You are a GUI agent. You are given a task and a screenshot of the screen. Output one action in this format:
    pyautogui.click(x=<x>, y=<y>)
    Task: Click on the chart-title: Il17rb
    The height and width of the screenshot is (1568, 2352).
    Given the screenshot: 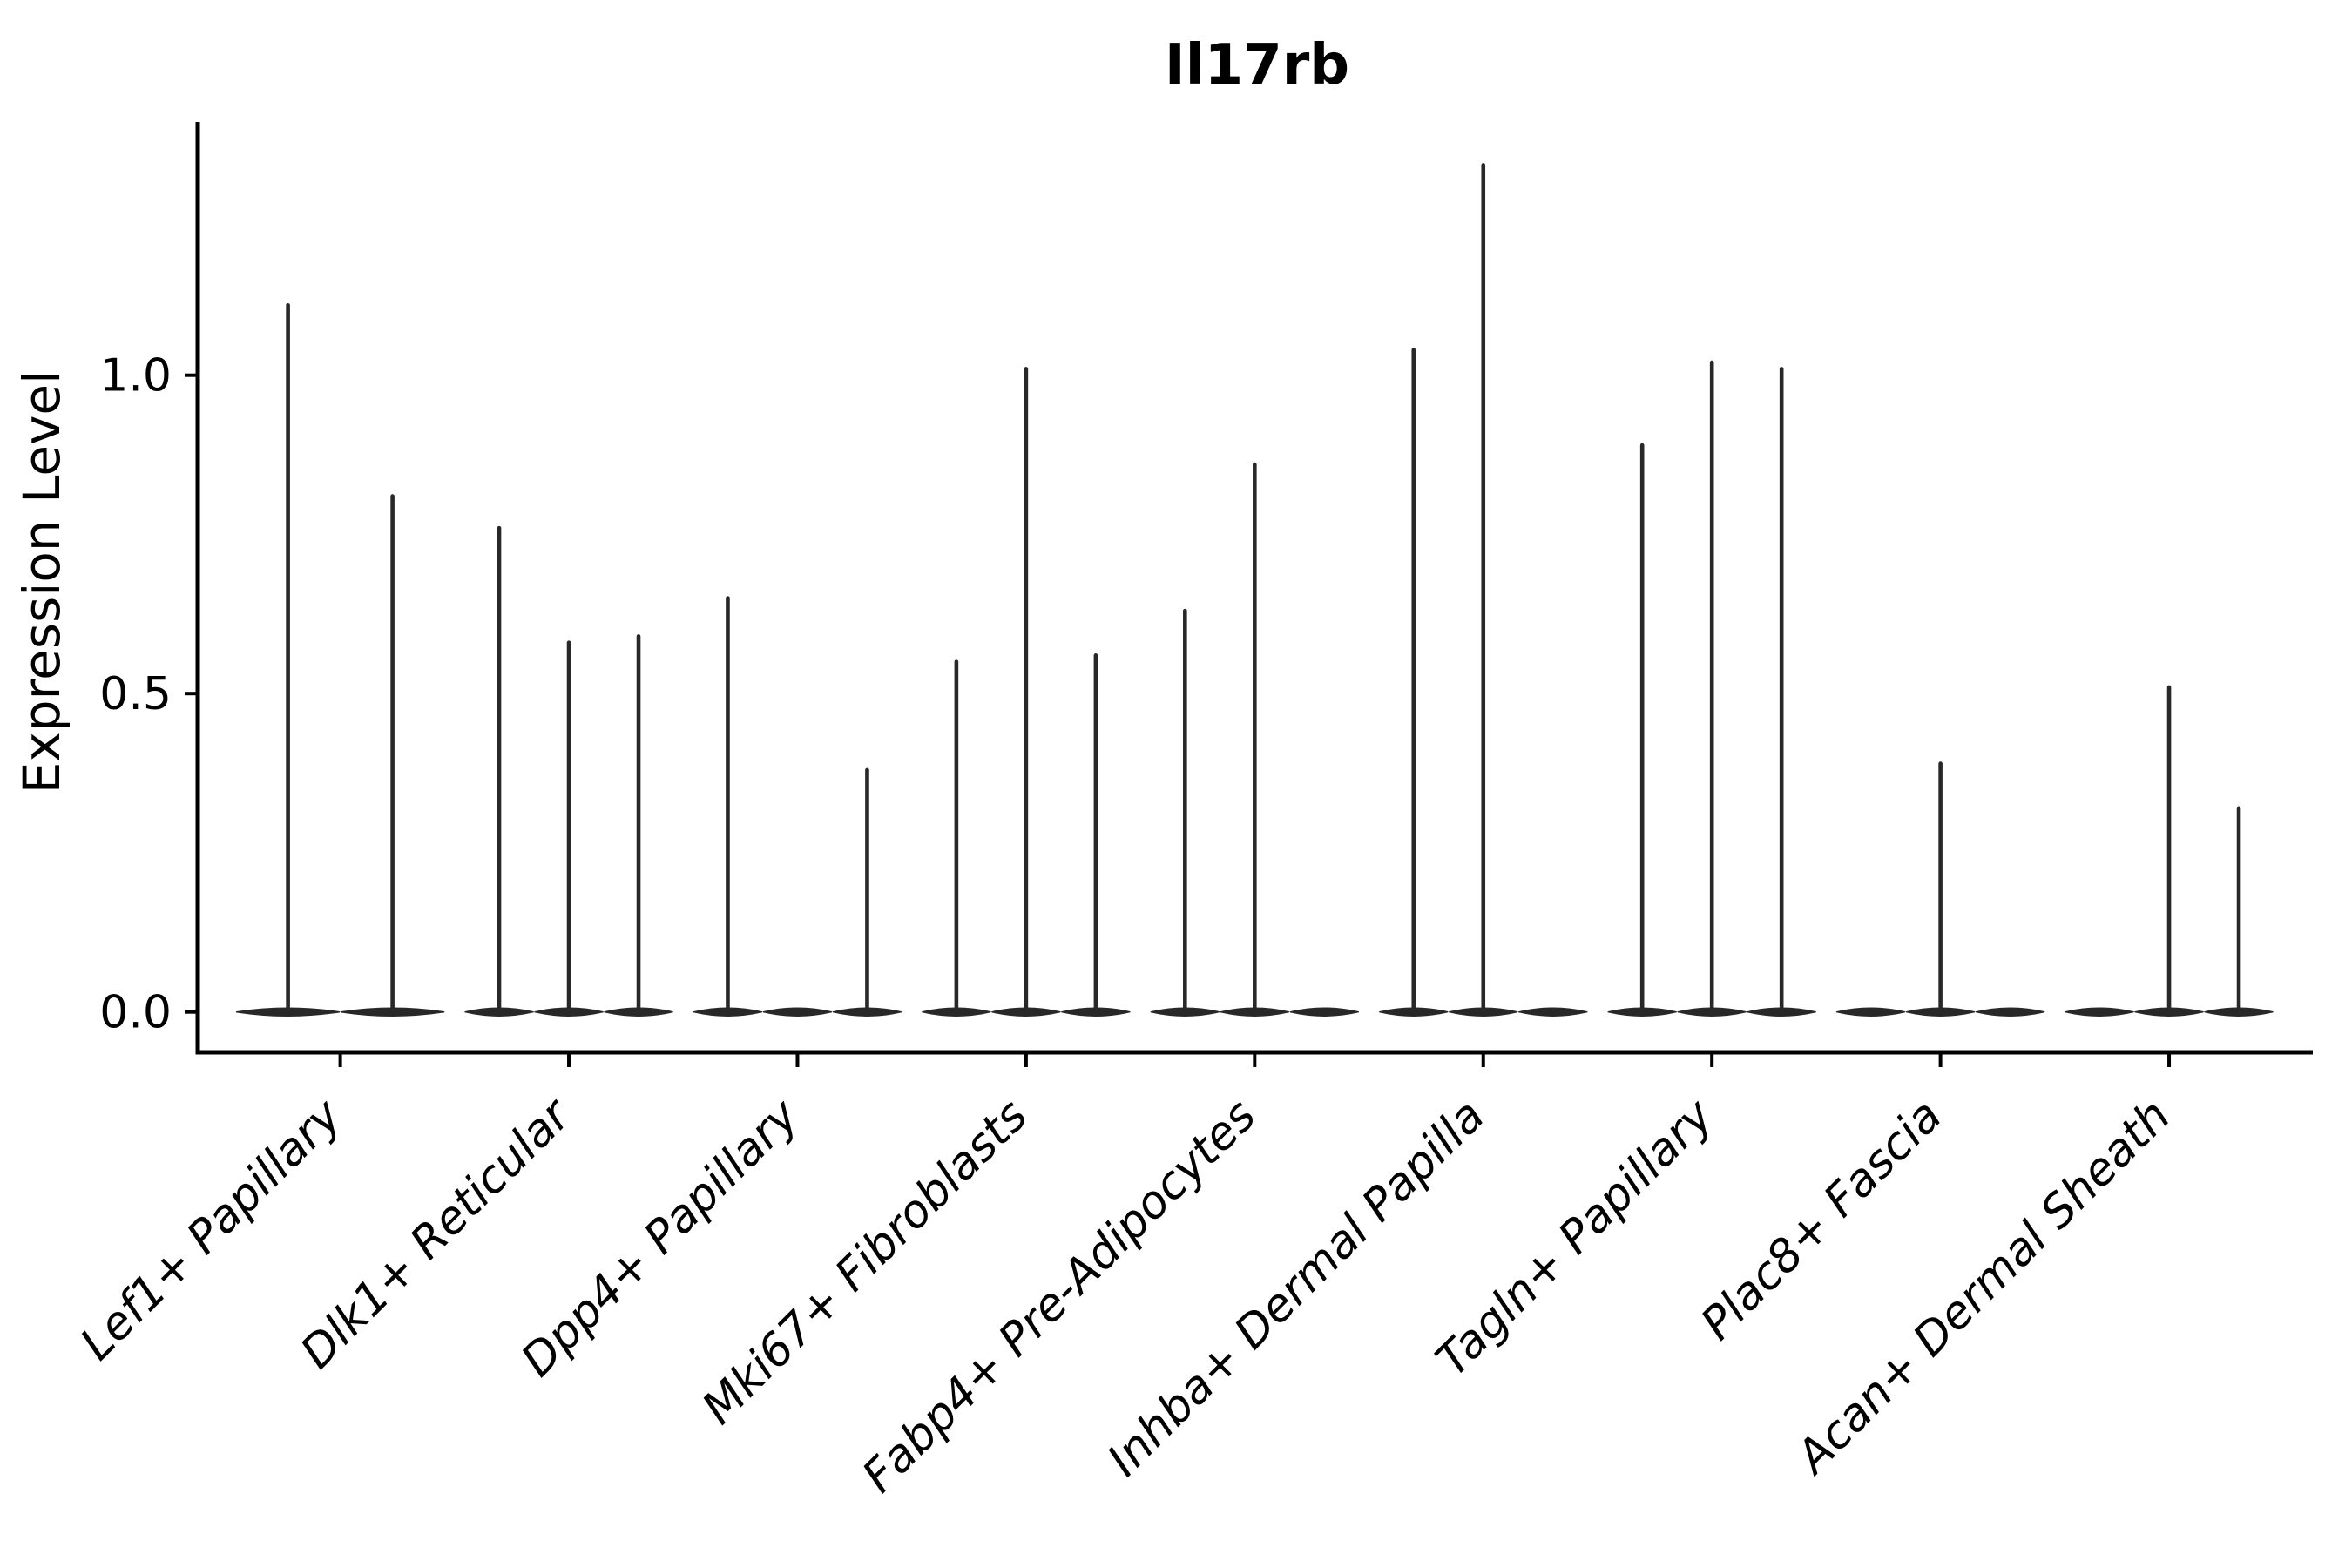 What is the action you would take?
    pyautogui.click(x=1257, y=66)
    